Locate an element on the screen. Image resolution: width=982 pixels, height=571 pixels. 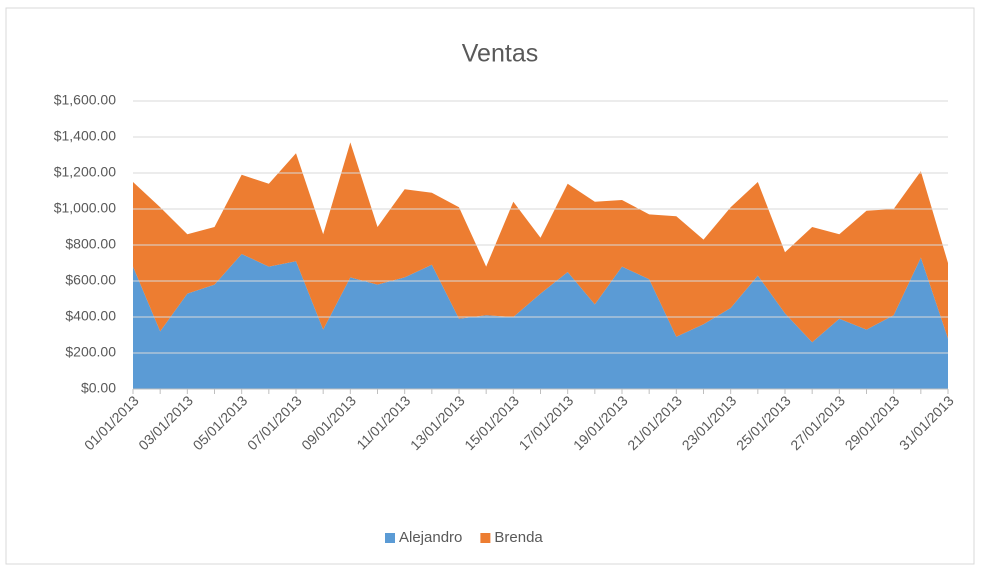
y-tick-label: $1,200.00 is located at coordinates (85, 172).